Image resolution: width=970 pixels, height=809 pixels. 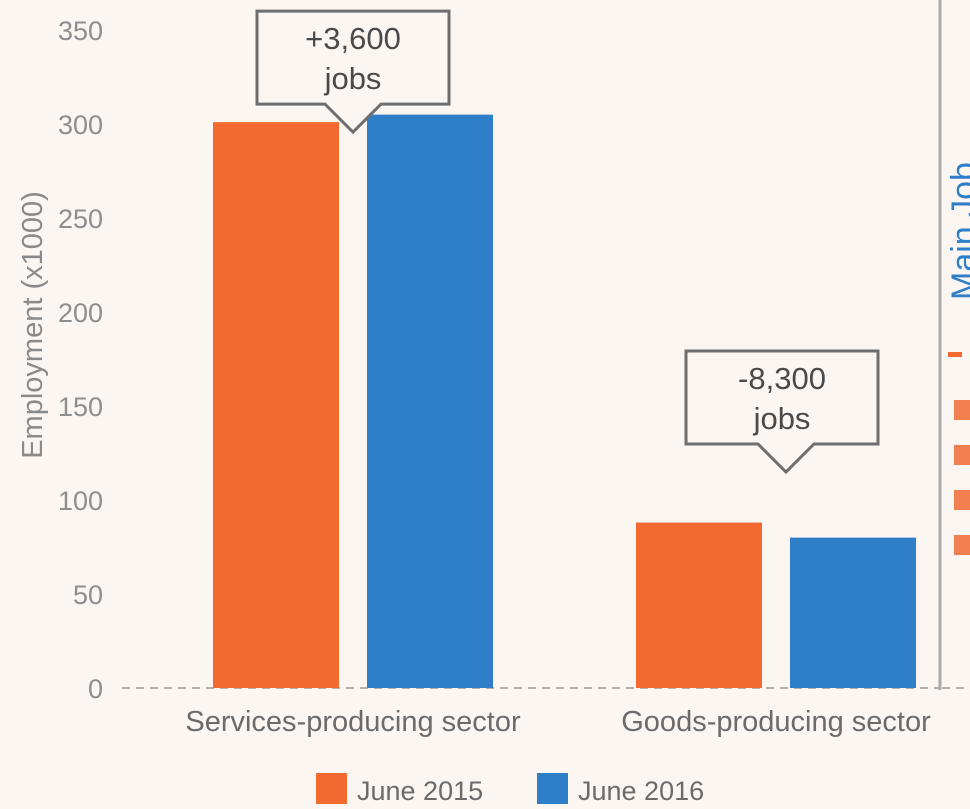 I want to click on legend-label: June 2016, so click(x=641, y=791).